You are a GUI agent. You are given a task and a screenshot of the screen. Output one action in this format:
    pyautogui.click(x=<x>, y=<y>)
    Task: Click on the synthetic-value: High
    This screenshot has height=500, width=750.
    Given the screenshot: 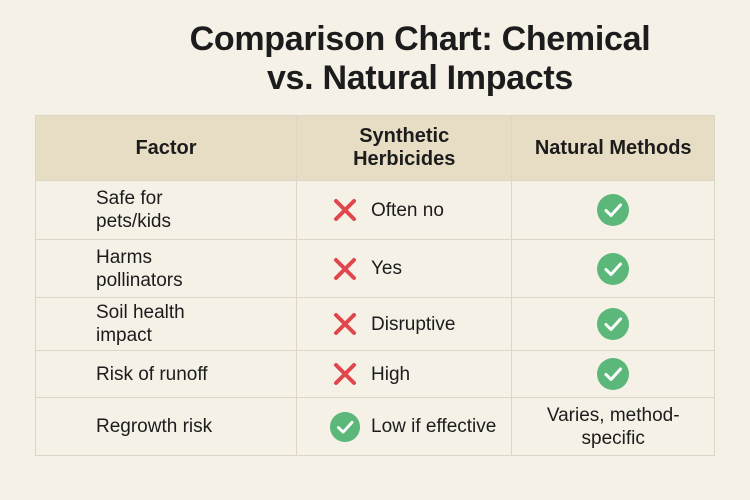 What is the action you would take?
    pyautogui.click(x=391, y=374)
    